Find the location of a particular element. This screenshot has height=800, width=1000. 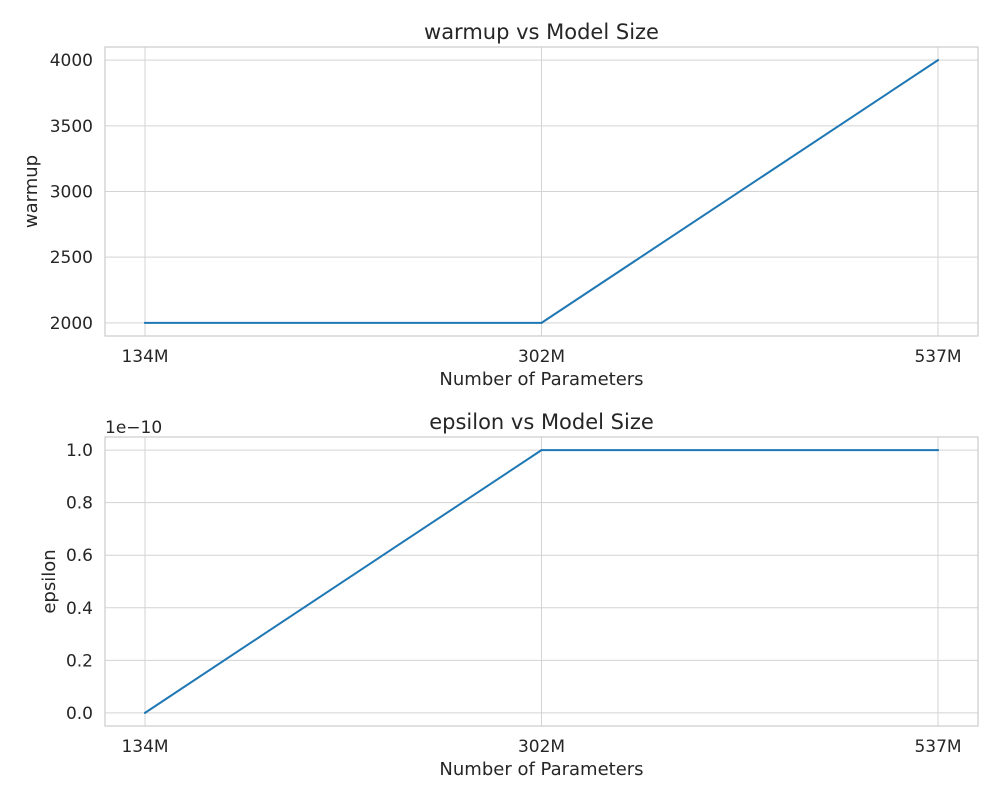

epsilon-x-axis-label: Number of Parameters is located at coordinates (541, 769).